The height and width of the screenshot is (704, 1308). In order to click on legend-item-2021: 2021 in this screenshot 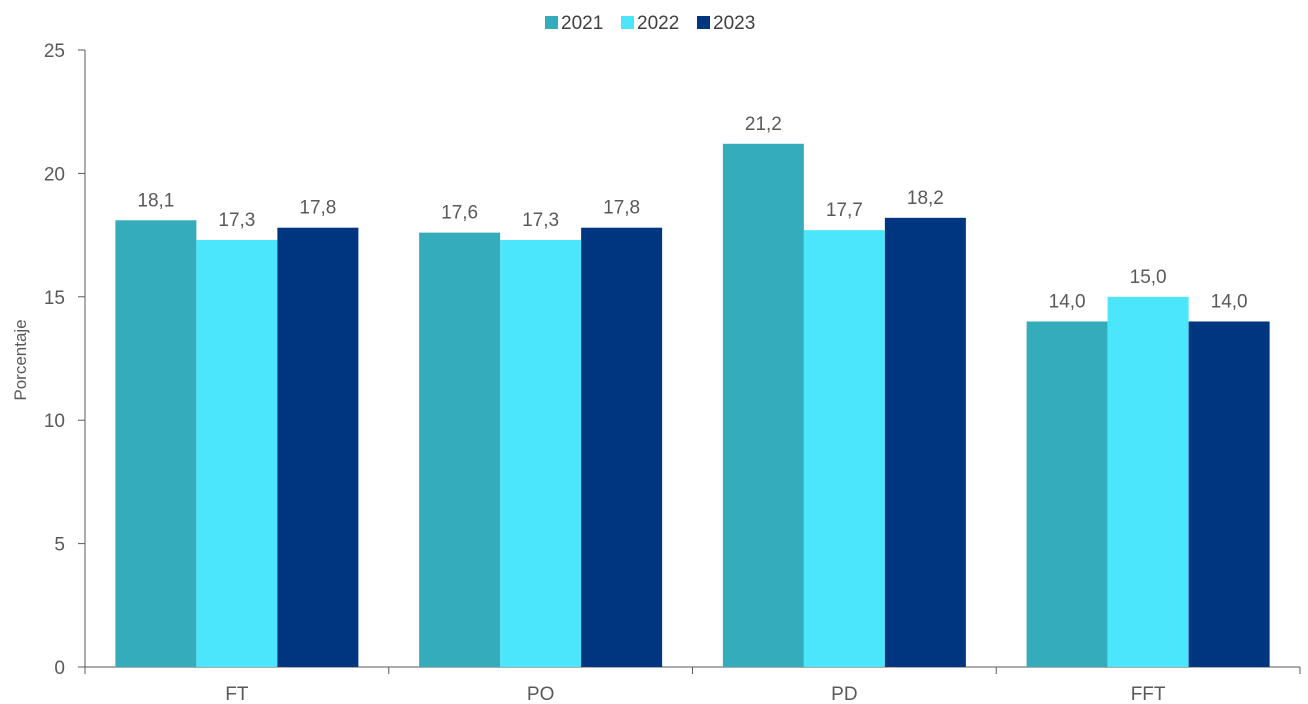, I will do `click(574, 23)`.